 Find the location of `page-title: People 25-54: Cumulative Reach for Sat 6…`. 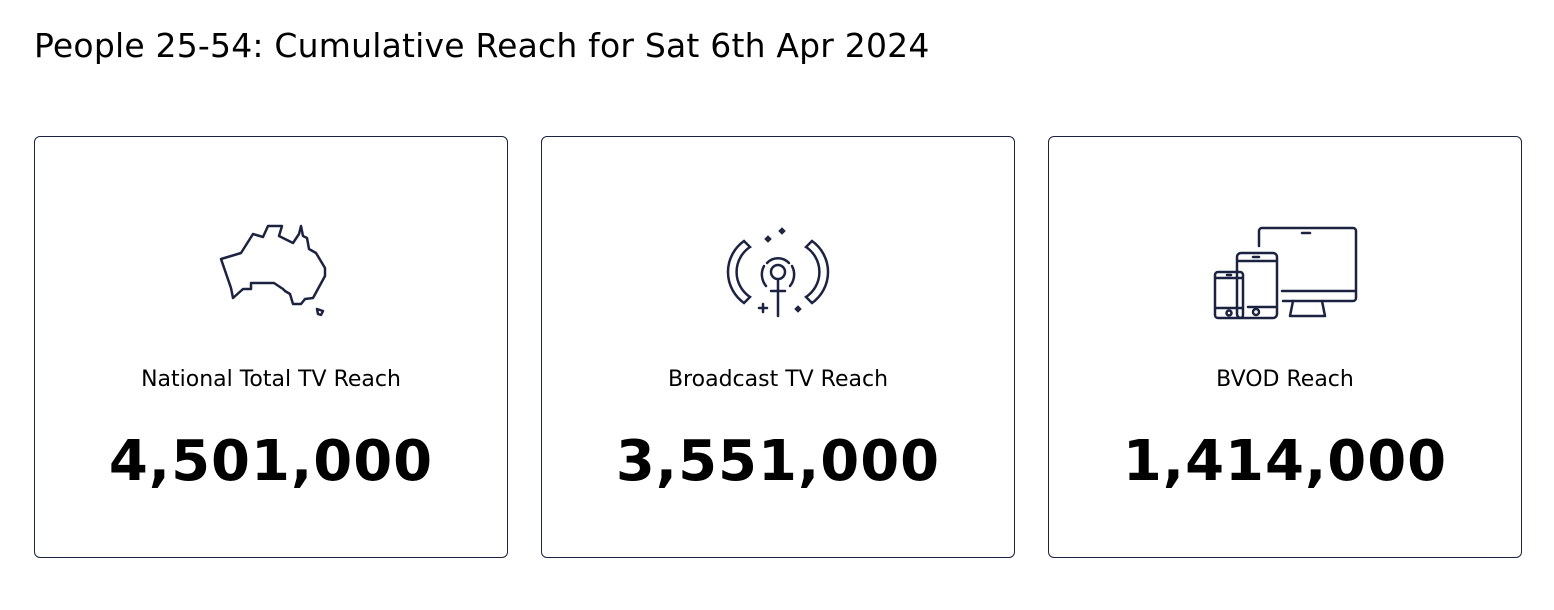

page-title: People 25-54: Cumulative Reach for Sat 6… is located at coordinates (482, 45).